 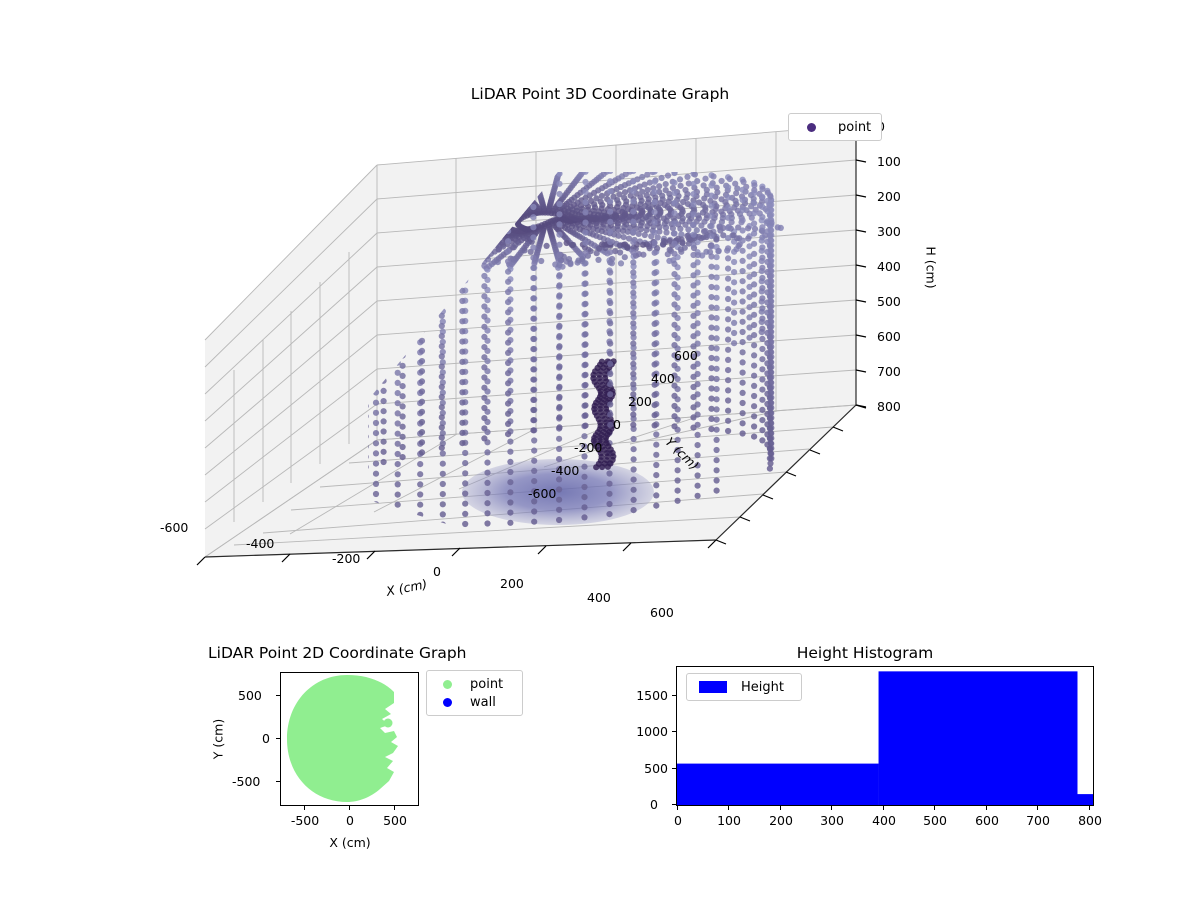 What do you see at coordinates (652, 731) in the screenshot?
I see `histogram-ytick-2: 1000` at bounding box center [652, 731].